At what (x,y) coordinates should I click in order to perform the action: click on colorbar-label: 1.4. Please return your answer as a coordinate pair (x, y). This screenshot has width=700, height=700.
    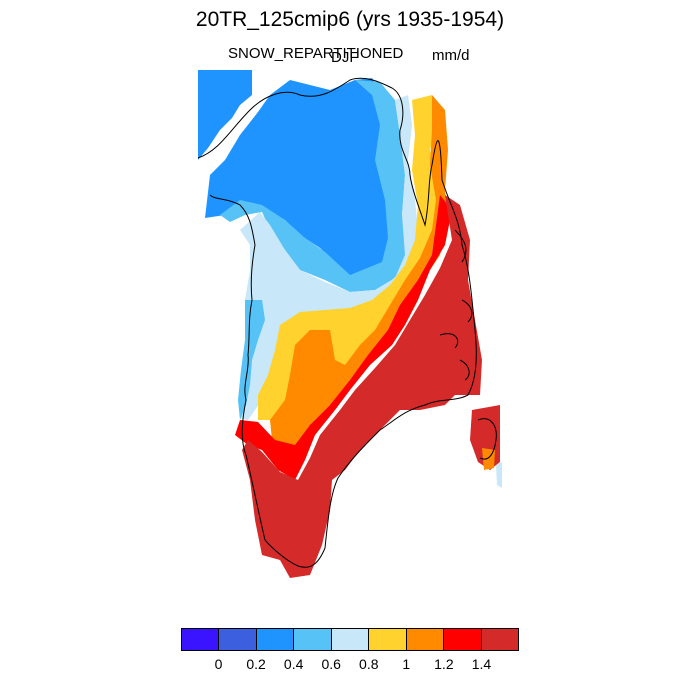
    Looking at the image, I should click on (481, 664).